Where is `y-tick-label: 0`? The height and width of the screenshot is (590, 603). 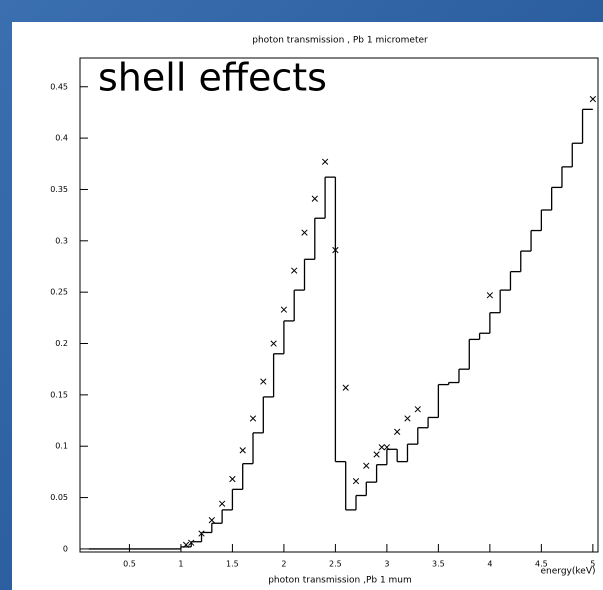 y-tick-label: 0 is located at coordinates (65, 548).